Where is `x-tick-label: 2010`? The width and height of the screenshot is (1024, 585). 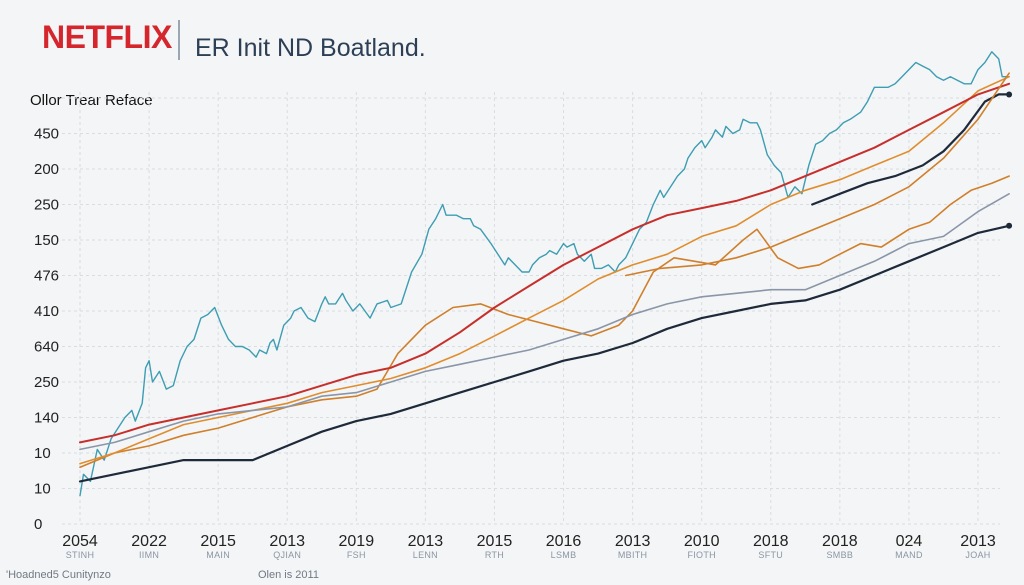
x-tick-label: 2010 is located at coordinates (702, 541).